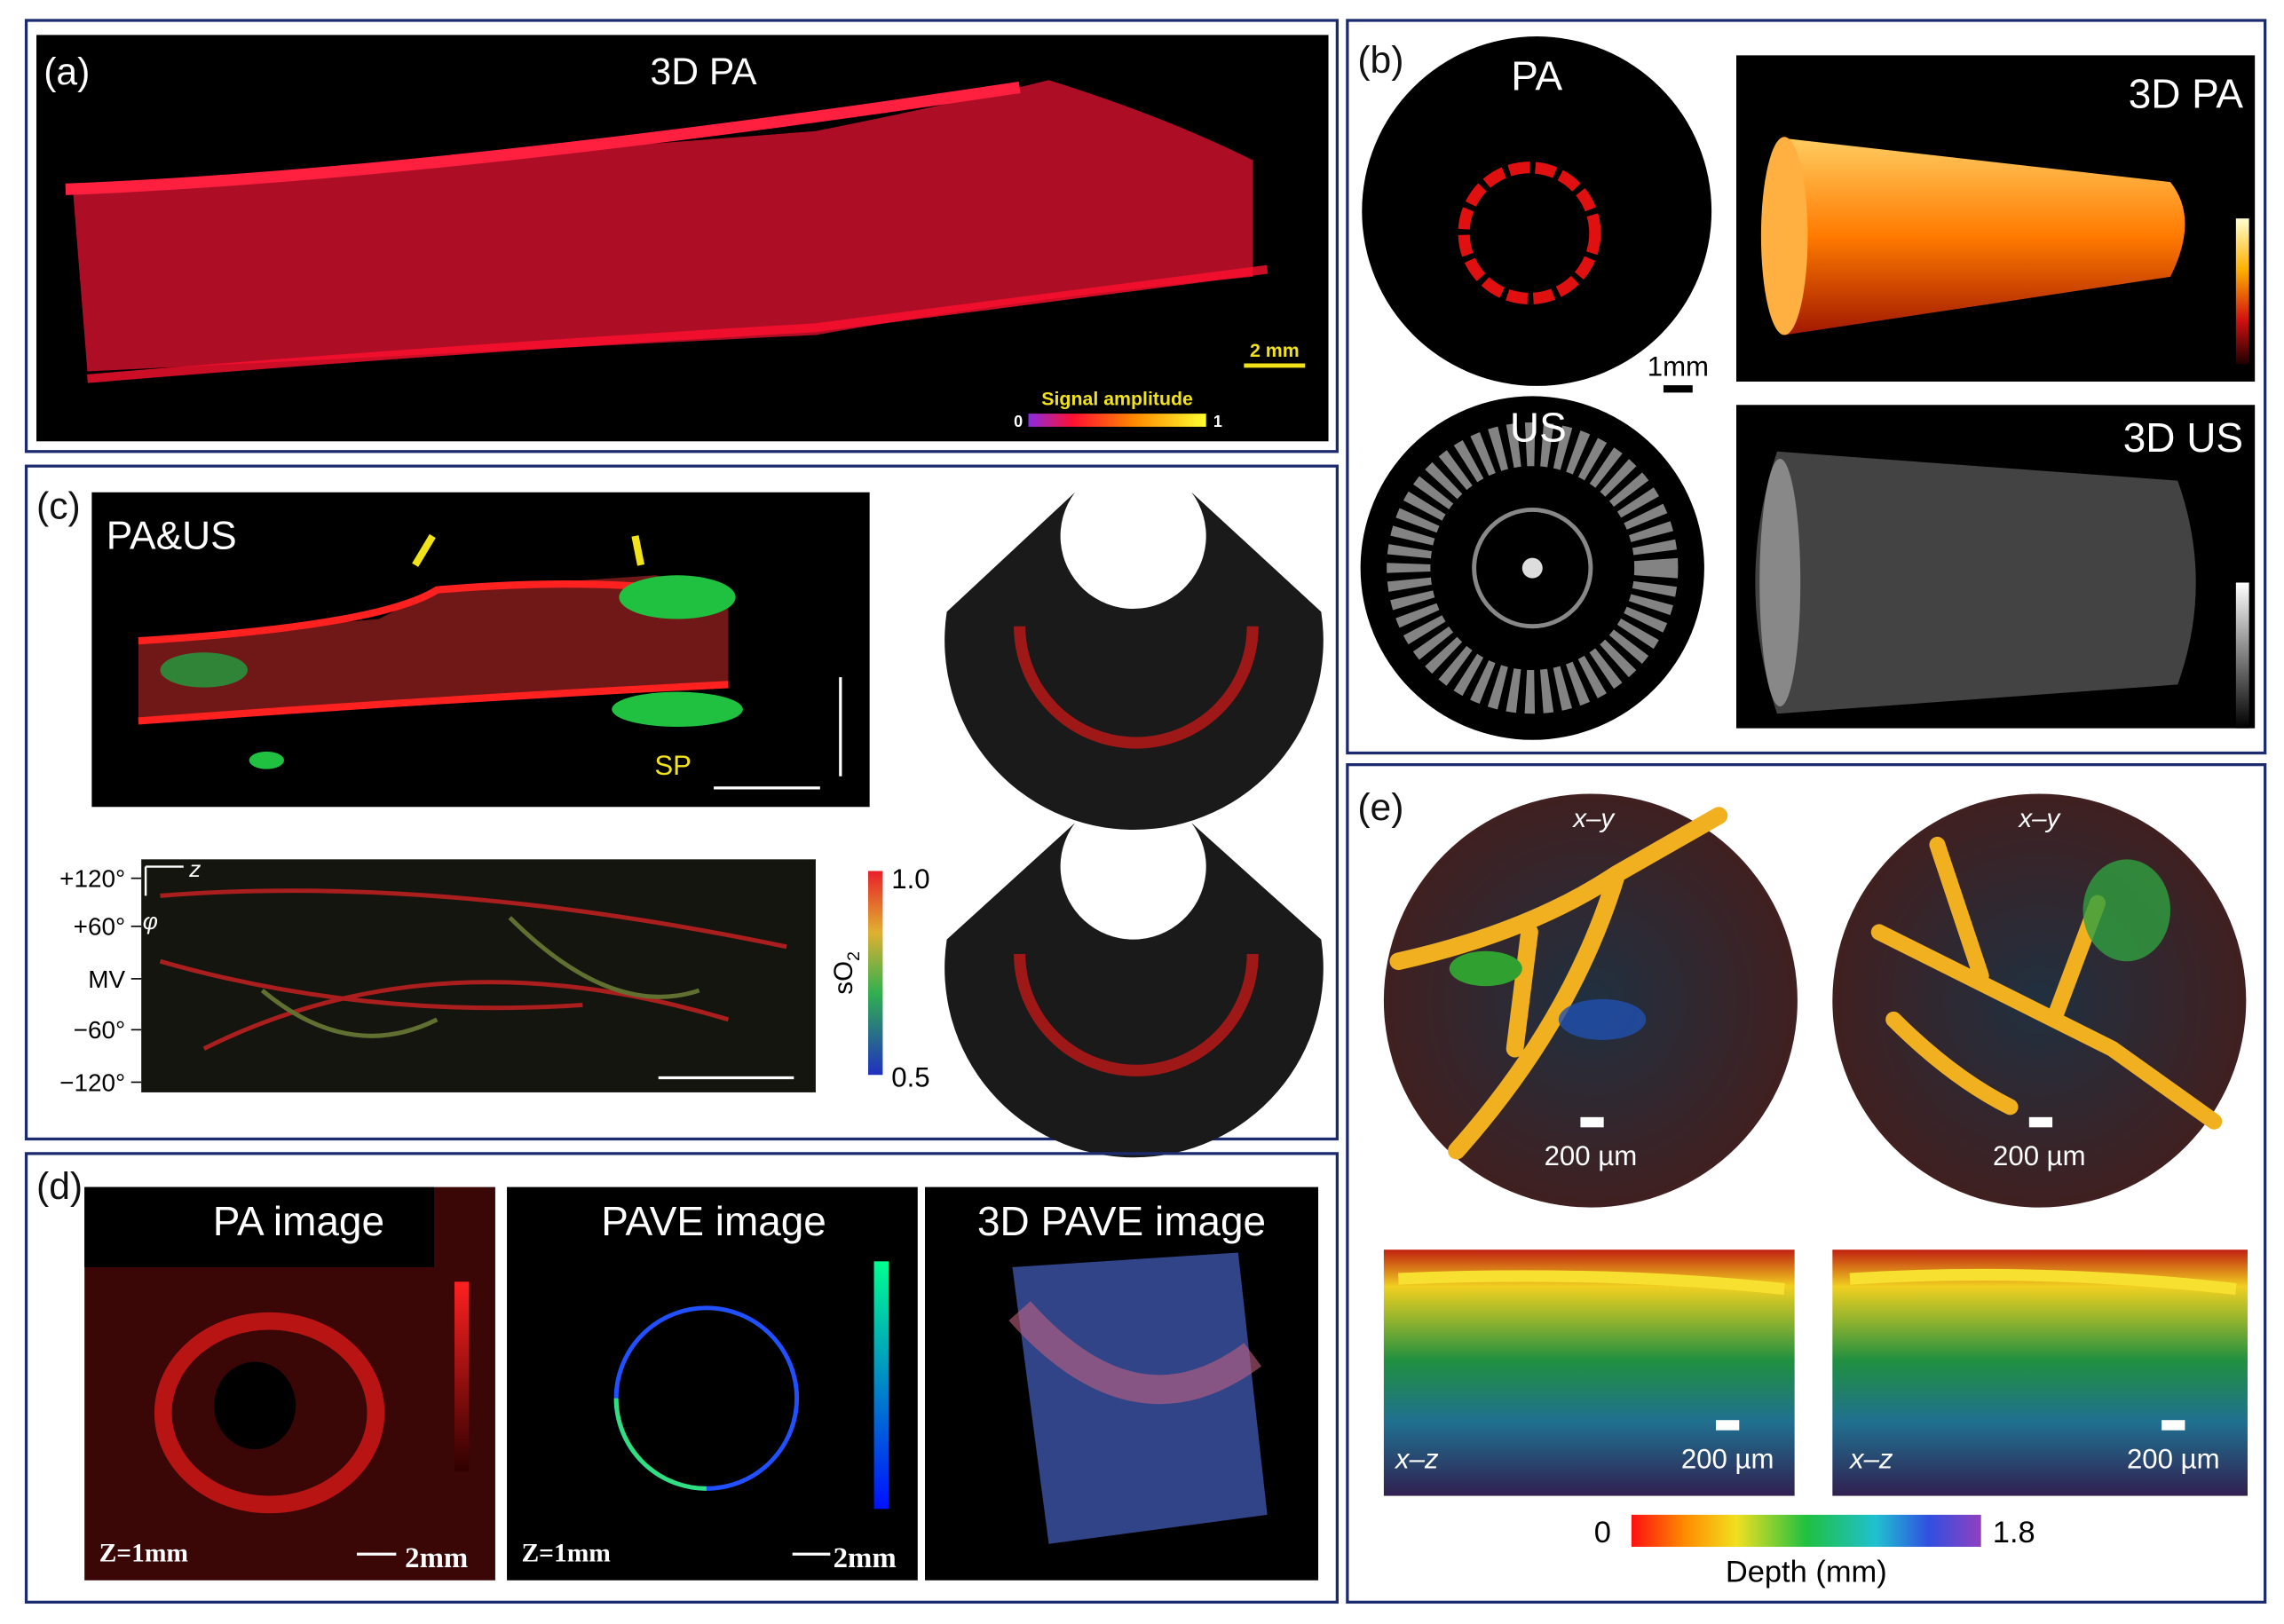 Image resolution: width=2284 pixels, height=1624 pixels. Describe the element at coordinates (99, 1030) in the screenshot. I see `angle-tick: −60°` at that location.